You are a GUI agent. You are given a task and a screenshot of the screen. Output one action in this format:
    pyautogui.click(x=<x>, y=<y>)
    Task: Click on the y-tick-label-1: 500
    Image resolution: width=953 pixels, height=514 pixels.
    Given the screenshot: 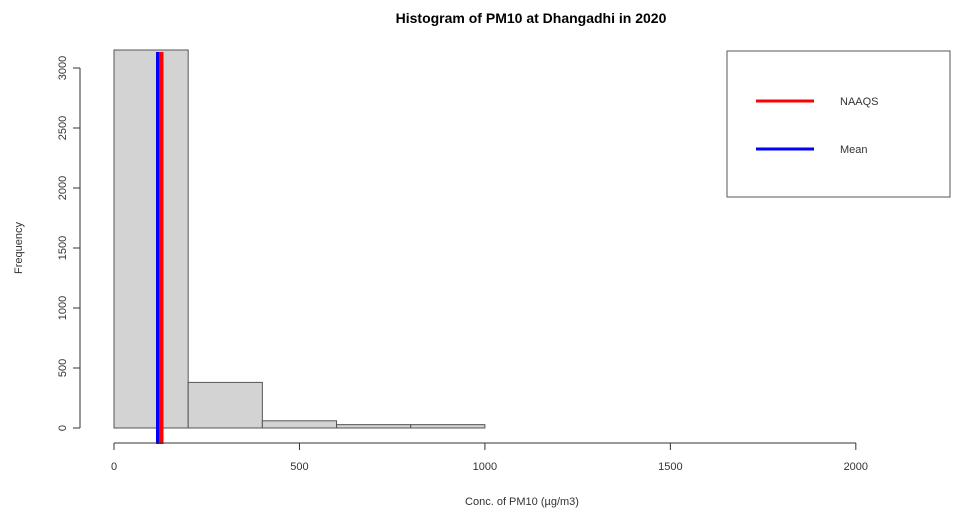 What is the action you would take?
    pyautogui.click(x=63, y=368)
    